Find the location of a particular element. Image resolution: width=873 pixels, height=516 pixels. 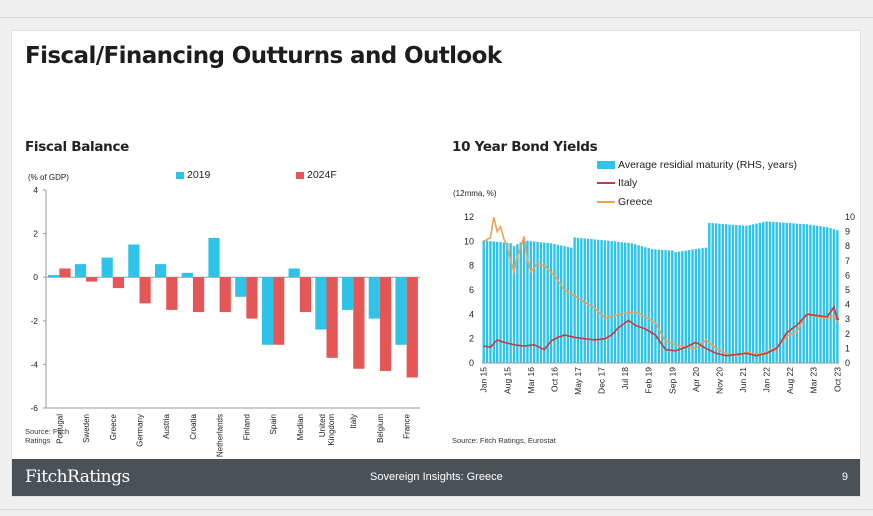

yields-unit-label: (12mma, %) is located at coordinates (475, 193).